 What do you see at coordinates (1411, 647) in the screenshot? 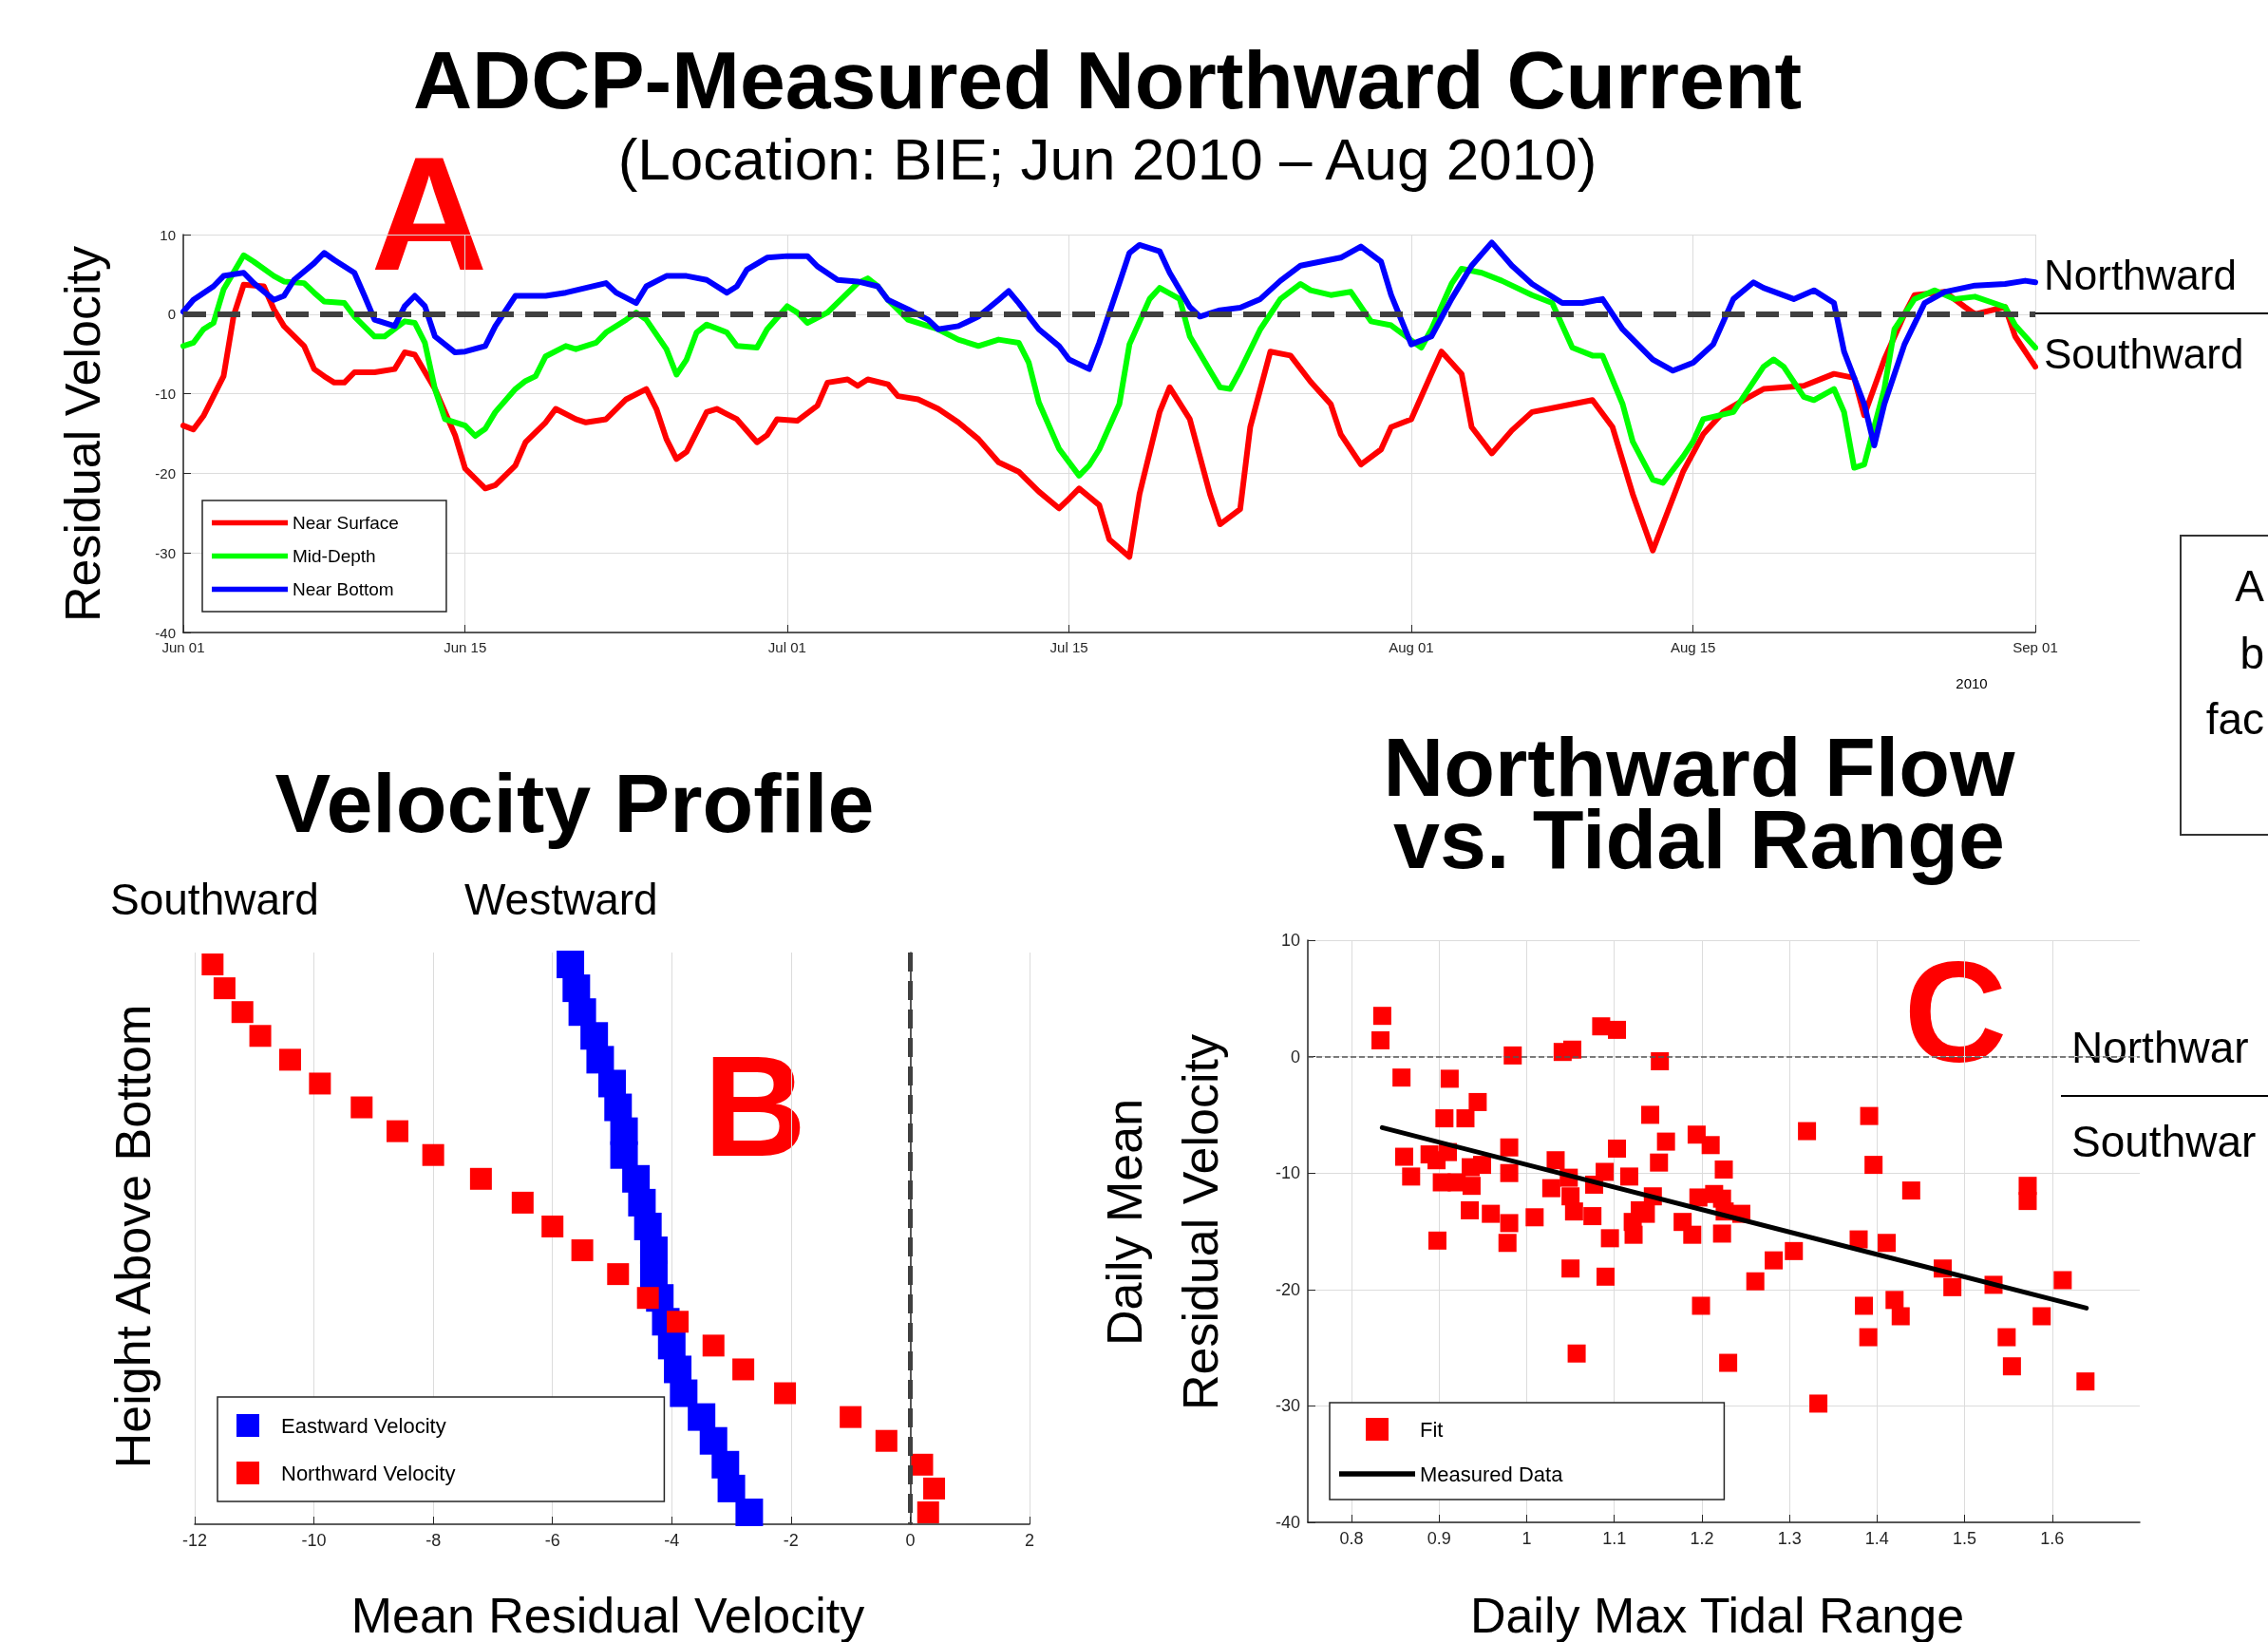
I see `x-tick-label: Aug 01` at bounding box center [1411, 647].